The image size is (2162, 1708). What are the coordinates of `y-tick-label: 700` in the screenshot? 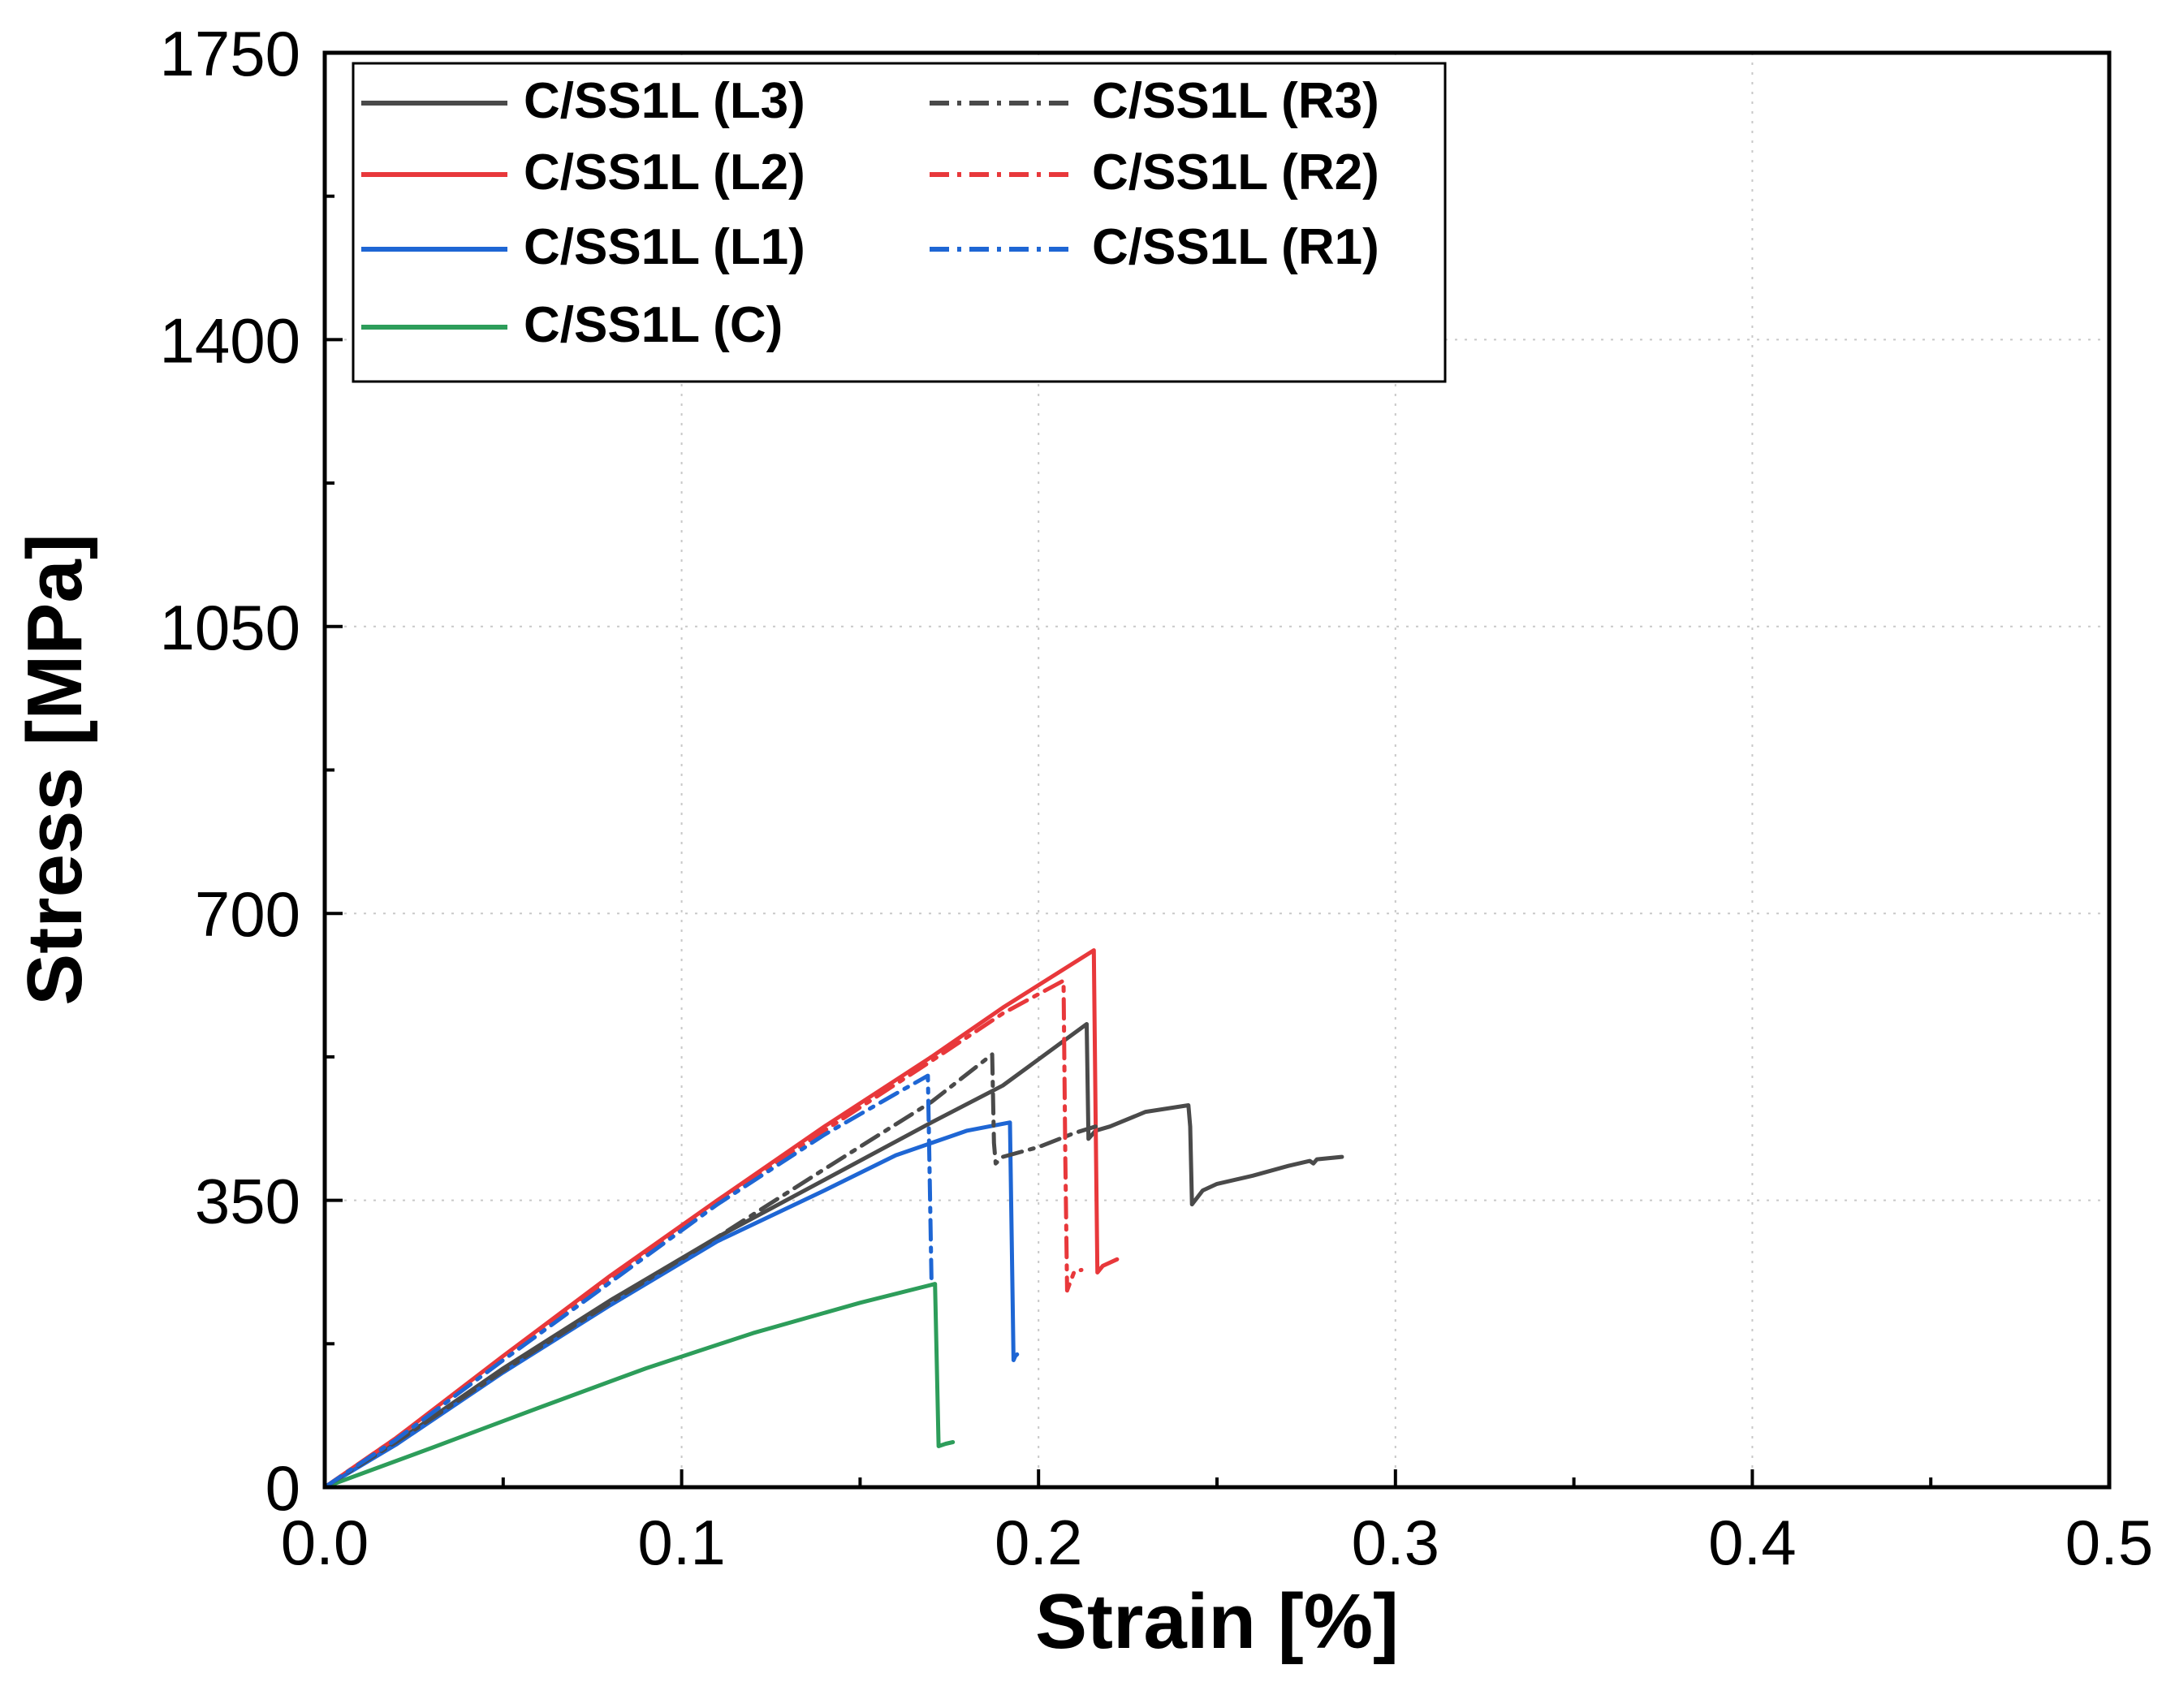 It's located at (247, 914).